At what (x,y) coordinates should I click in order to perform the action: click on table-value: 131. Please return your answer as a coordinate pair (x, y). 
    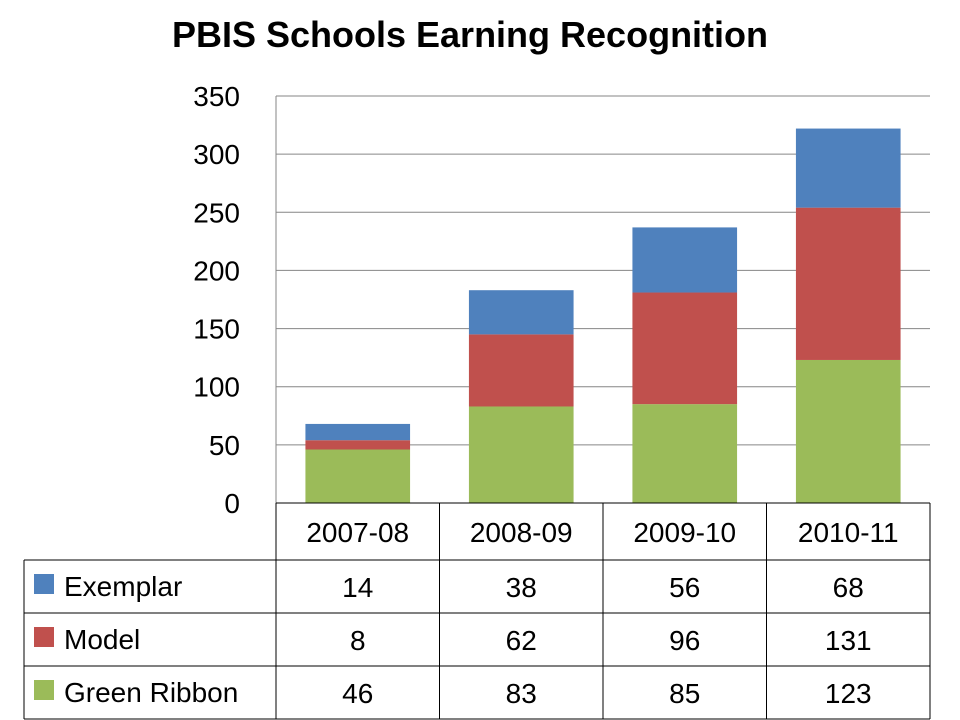
    Looking at the image, I should click on (848, 640).